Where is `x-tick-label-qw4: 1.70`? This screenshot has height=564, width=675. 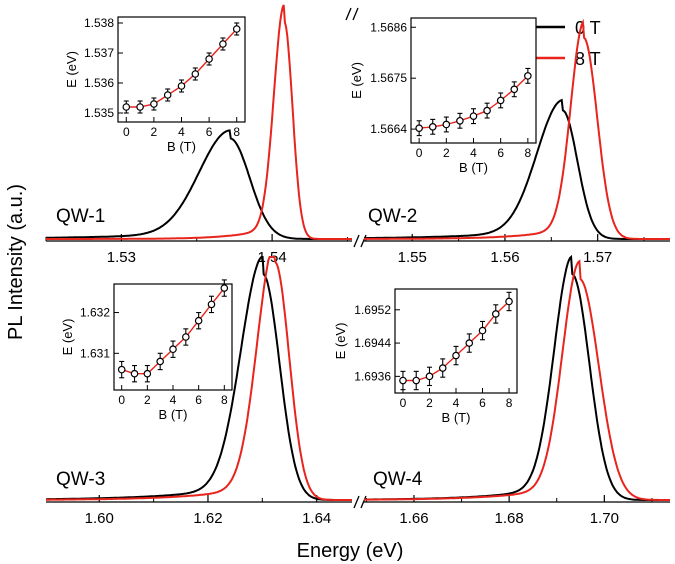
x-tick-label-qw4: 1.70 is located at coordinates (604, 518).